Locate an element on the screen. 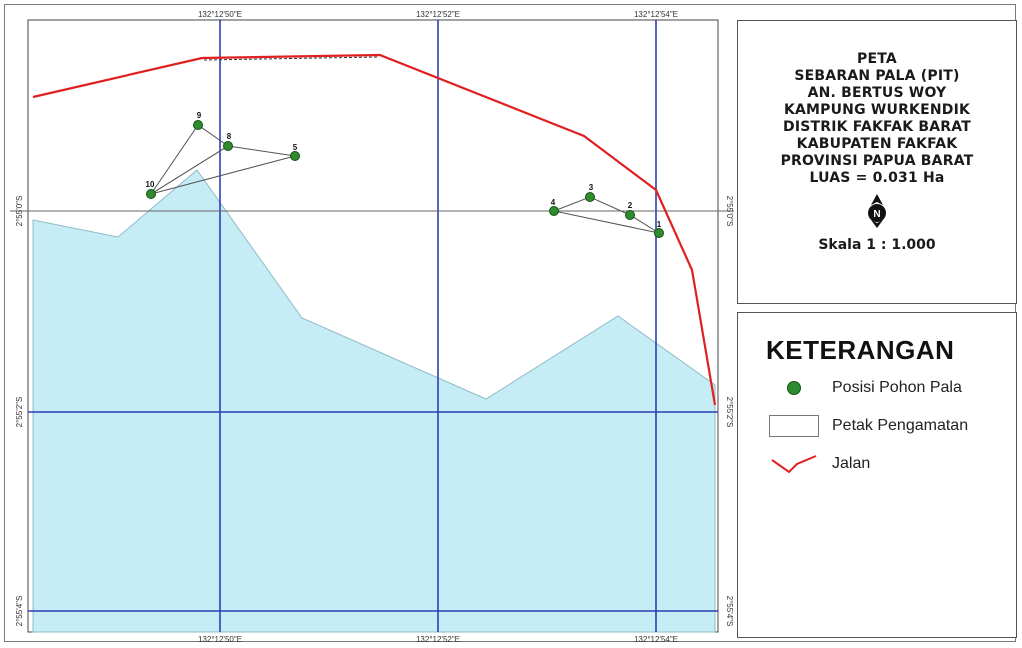 The image size is (1022, 648). grid-label-left: 2°55'2"S is located at coordinates (19, 412).